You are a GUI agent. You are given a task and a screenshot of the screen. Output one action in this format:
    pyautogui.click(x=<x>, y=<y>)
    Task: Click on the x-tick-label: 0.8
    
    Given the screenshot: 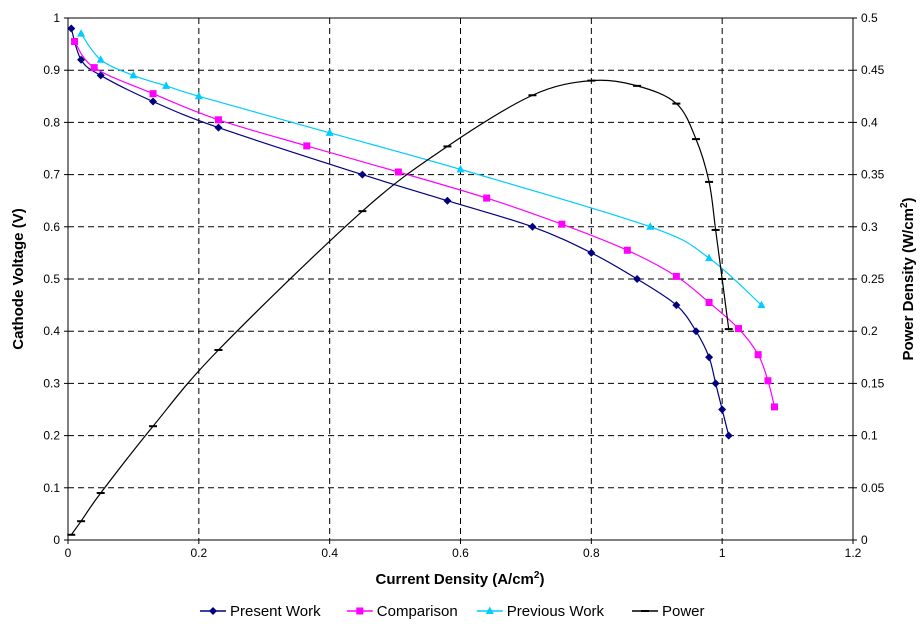 What is the action you would take?
    pyautogui.click(x=591, y=553)
    